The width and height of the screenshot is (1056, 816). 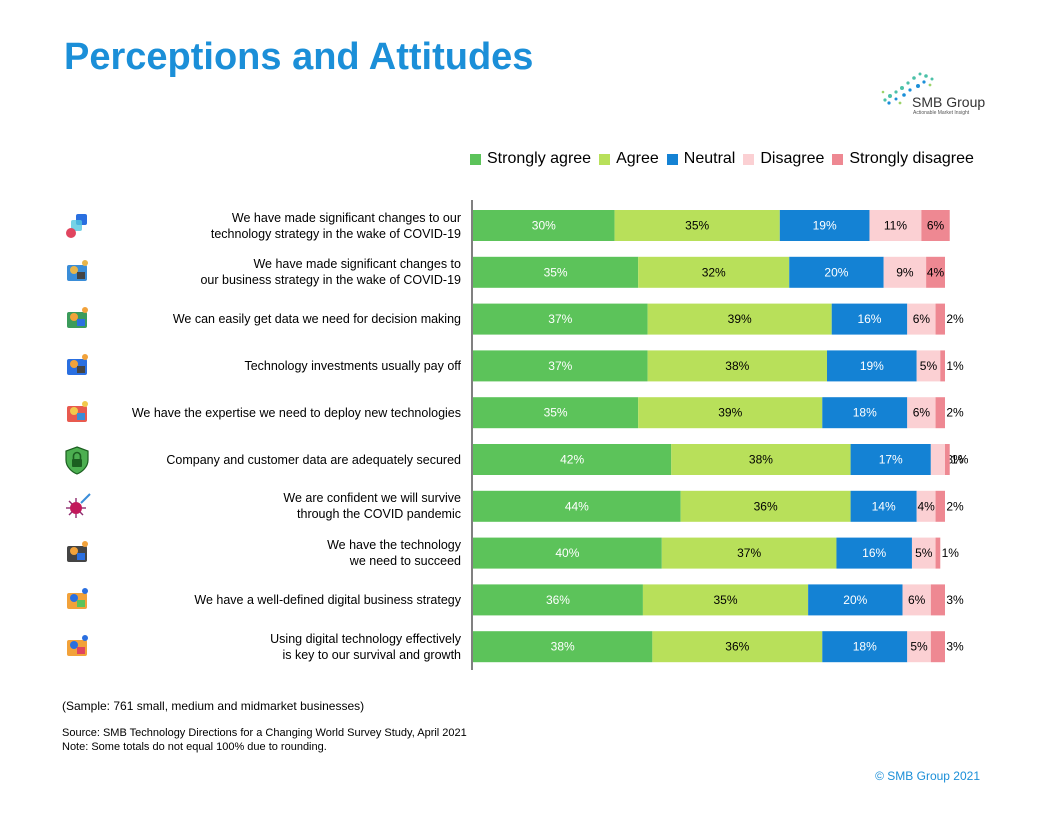 I want to click on smb-group-logo: SMB Group Actionable Market Insight, so click(x=935, y=95).